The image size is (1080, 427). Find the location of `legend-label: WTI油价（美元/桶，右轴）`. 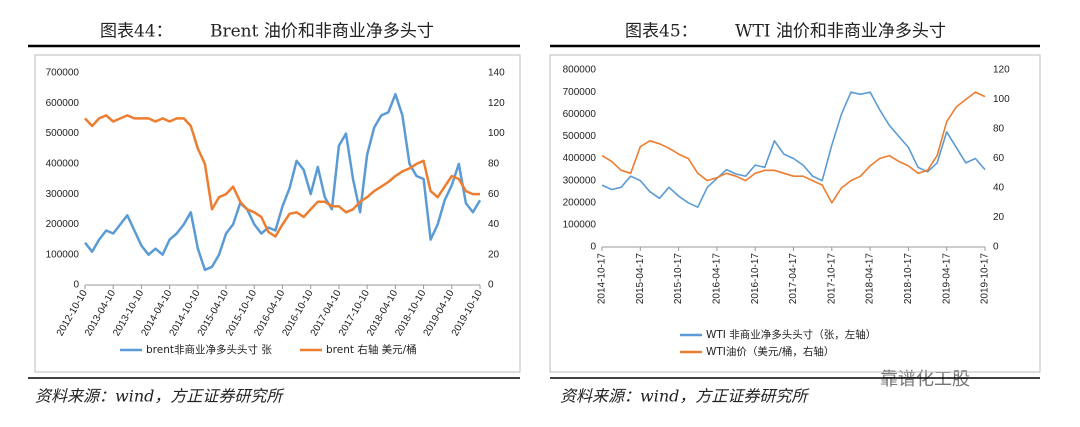

legend-label: WTI油价（美元/桶，右轴） is located at coordinates (770, 351).